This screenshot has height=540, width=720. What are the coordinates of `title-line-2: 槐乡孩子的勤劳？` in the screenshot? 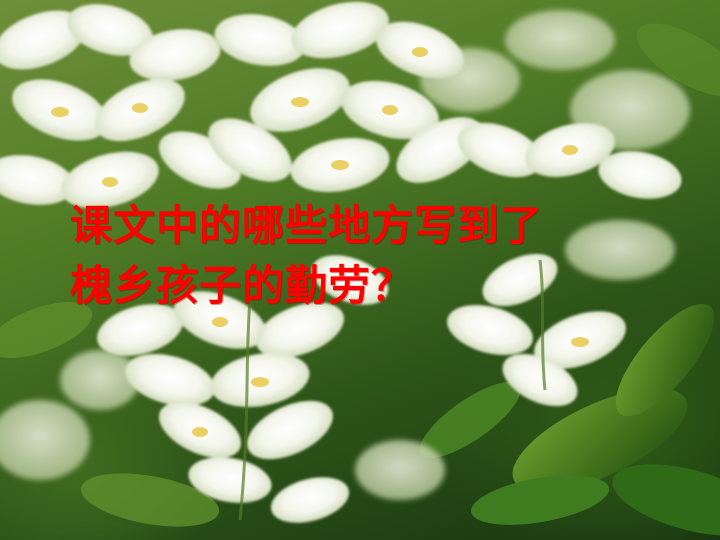 It's located at (242, 285).